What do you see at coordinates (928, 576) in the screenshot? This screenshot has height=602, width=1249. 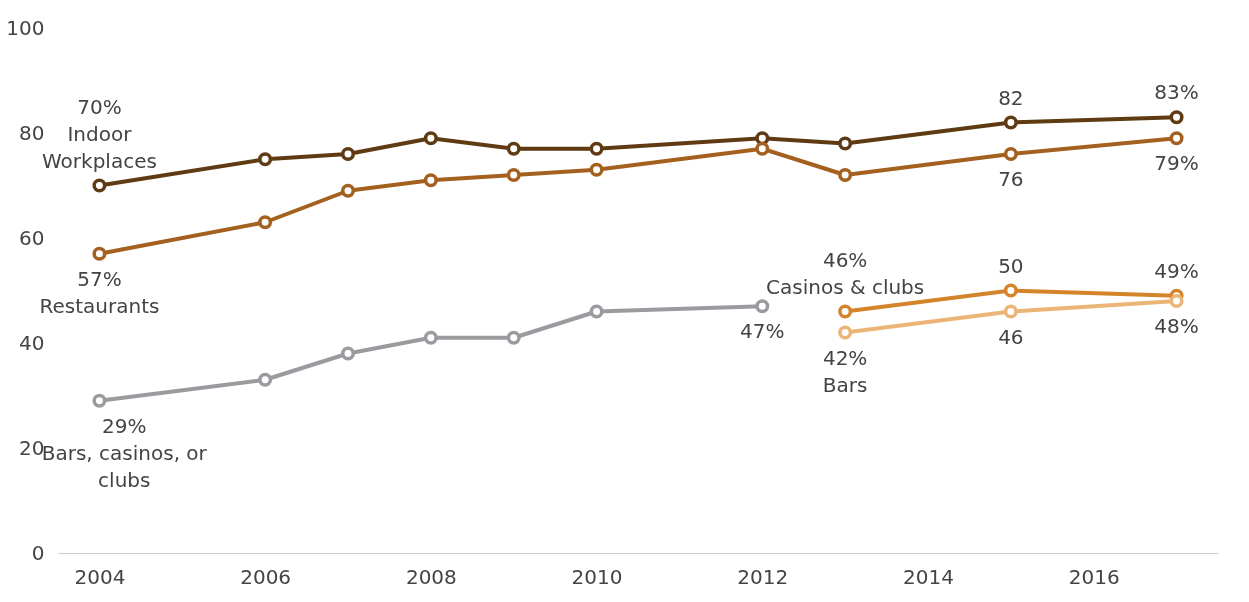 I see `x-tick-label: 2014` at bounding box center [928, 576].